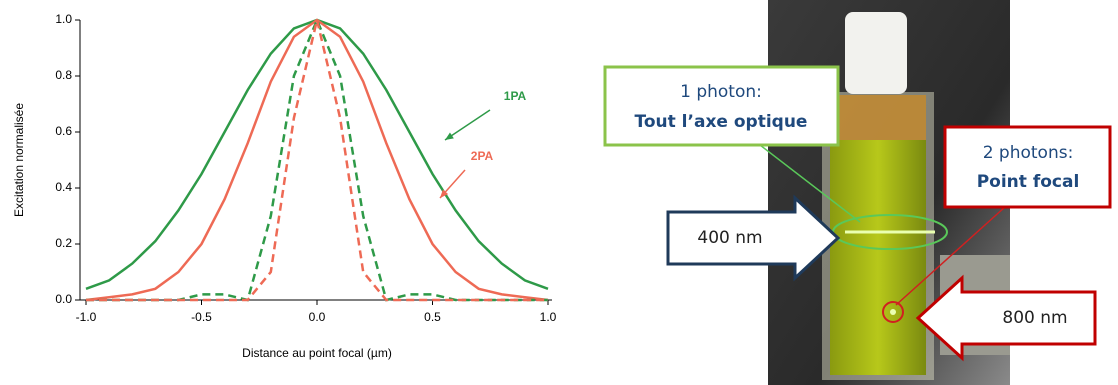  Describe the element at coordinates (63, 131) in the screenshot. I see `y-tick-label: 0.6` at that location.